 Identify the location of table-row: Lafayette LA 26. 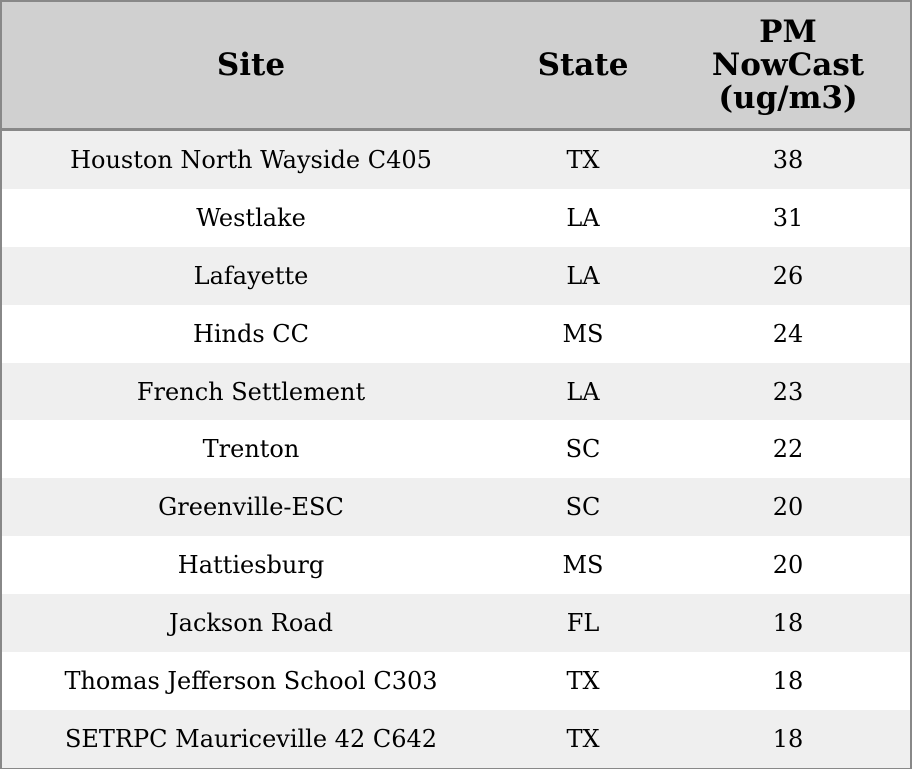
(456, 275).